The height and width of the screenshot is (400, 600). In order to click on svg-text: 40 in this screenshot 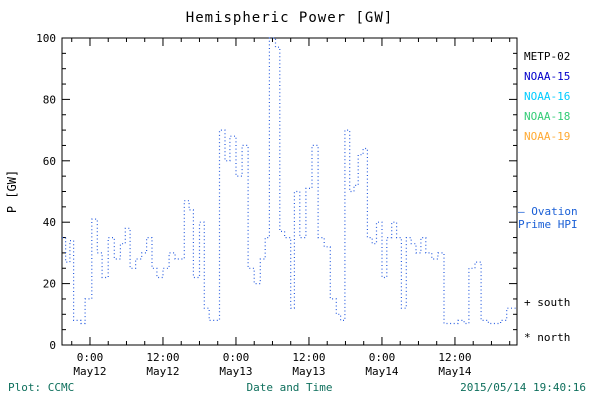, I will do `click(49, 222)`.